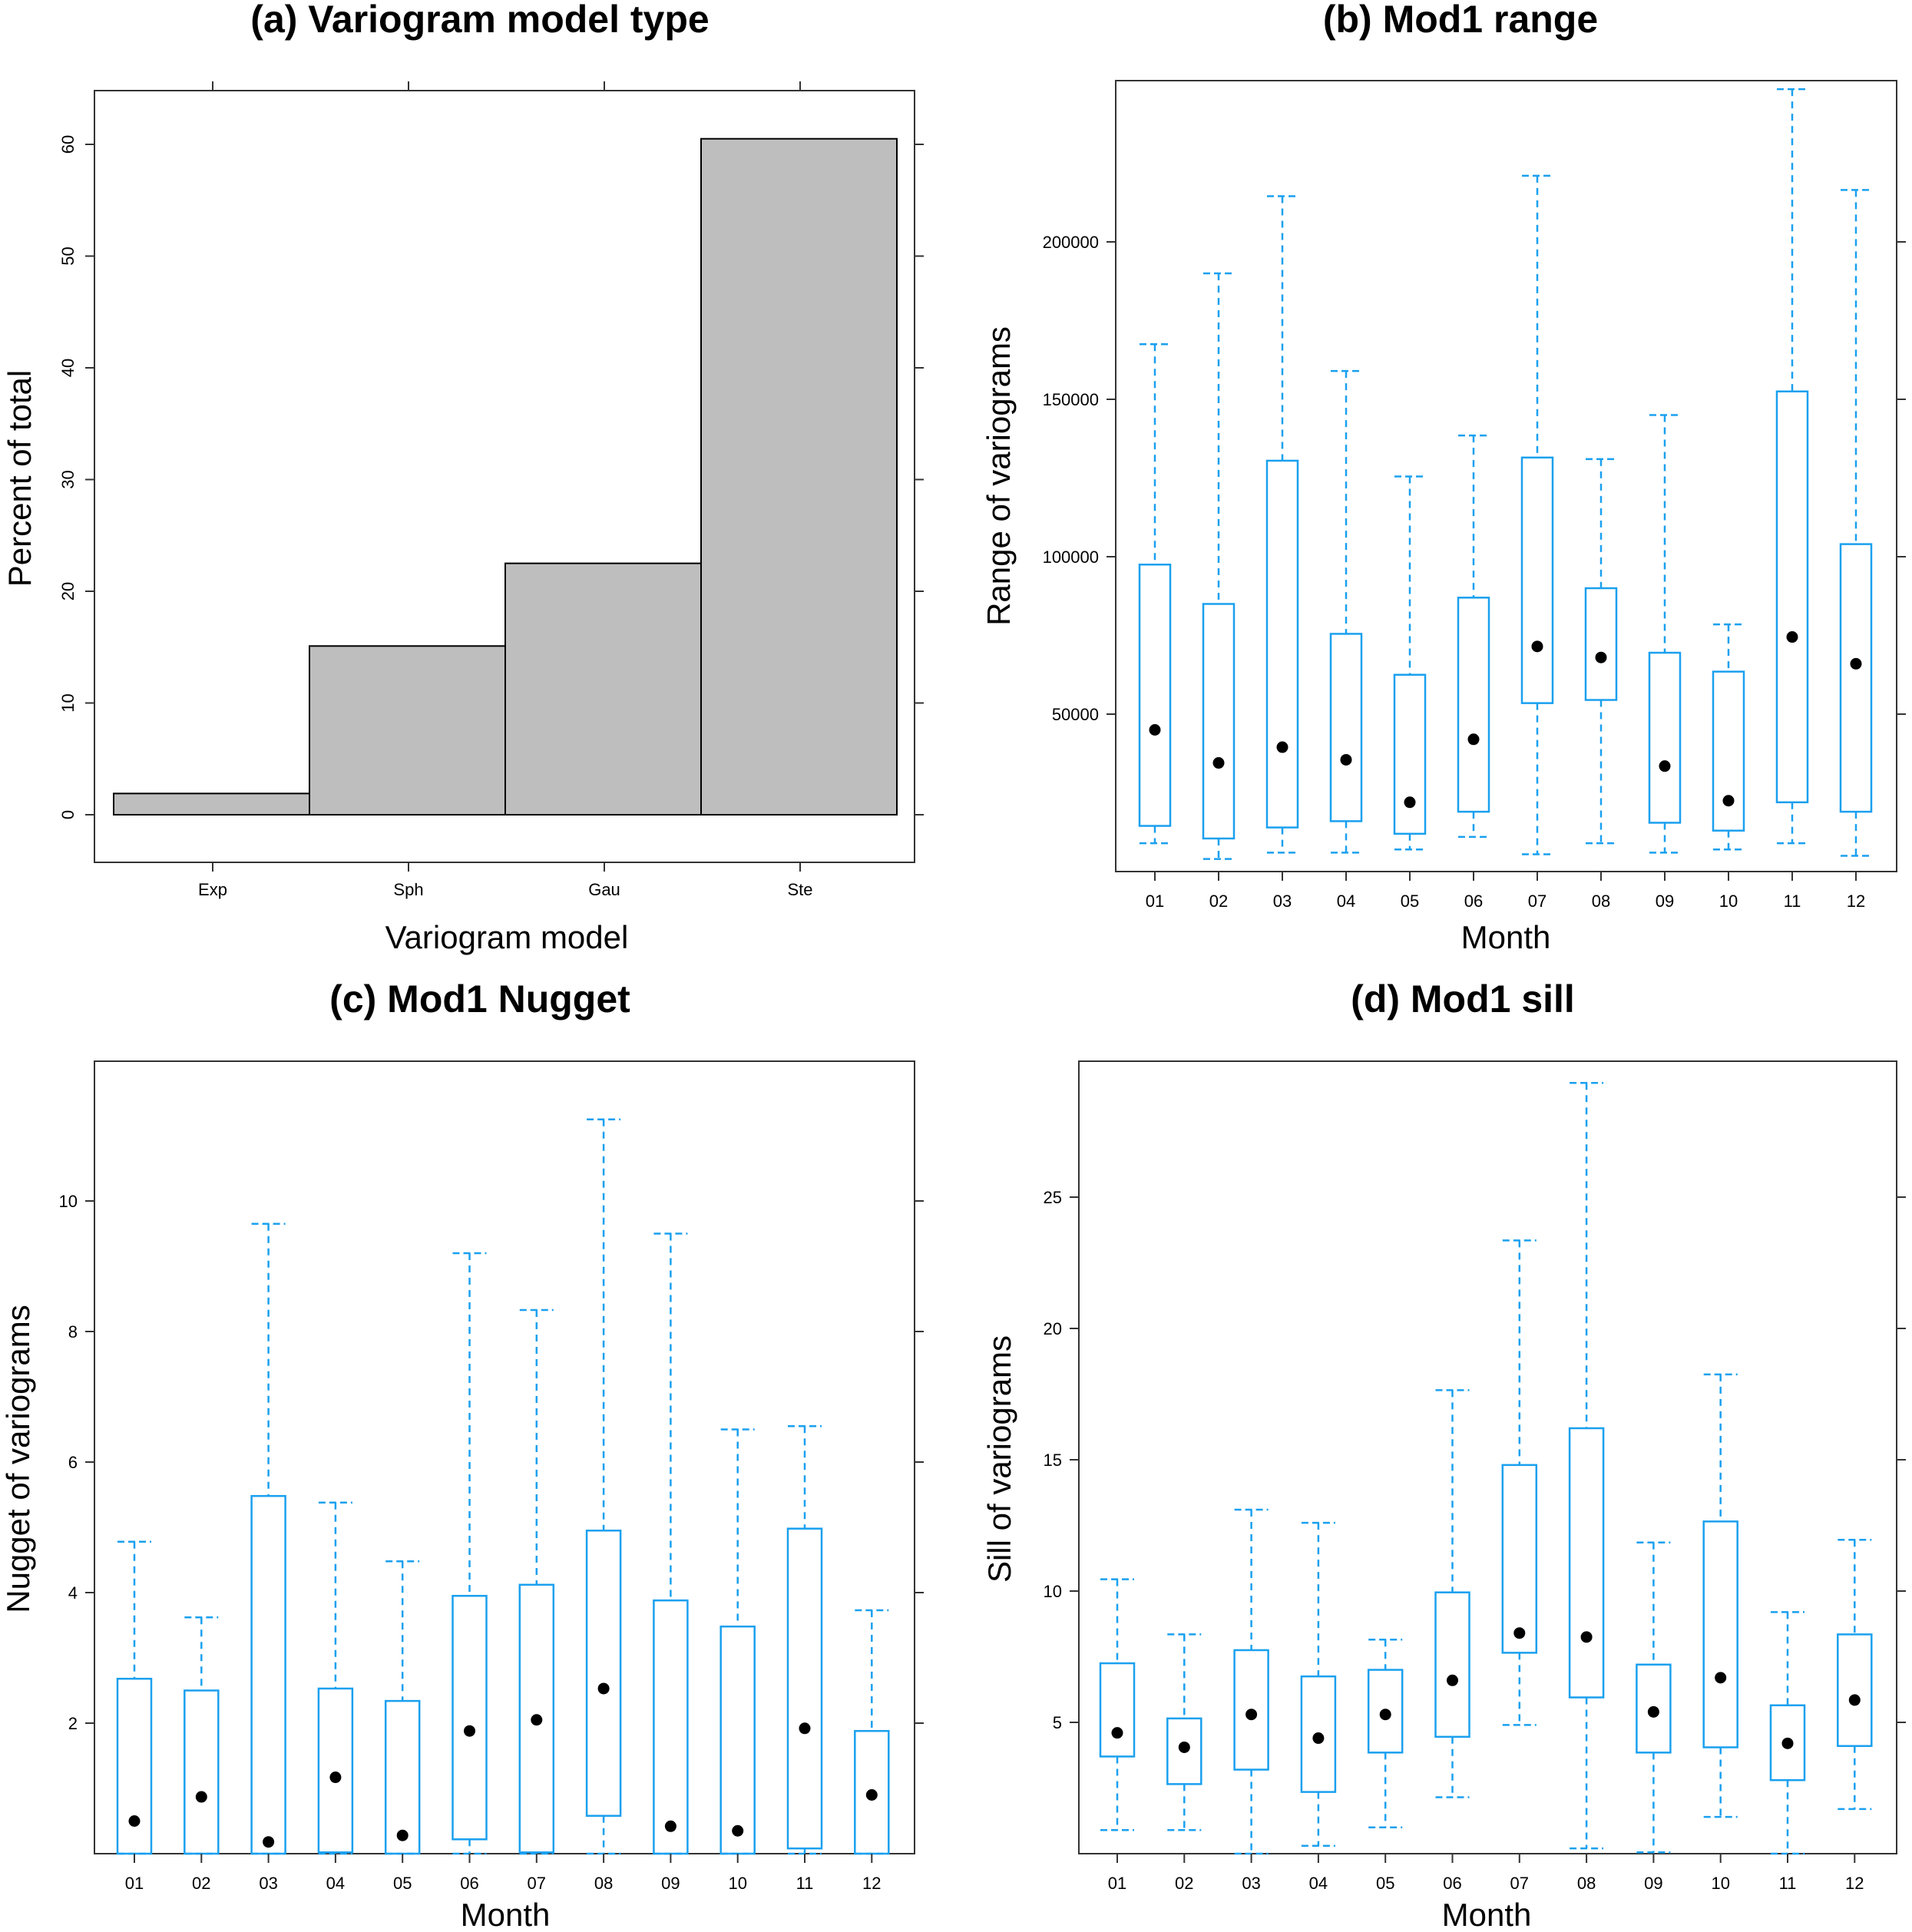  What do you see at coordinates (68, 702) in the screenshot?
I see `y-tick-label: 10` at bounding box center [68, 702].